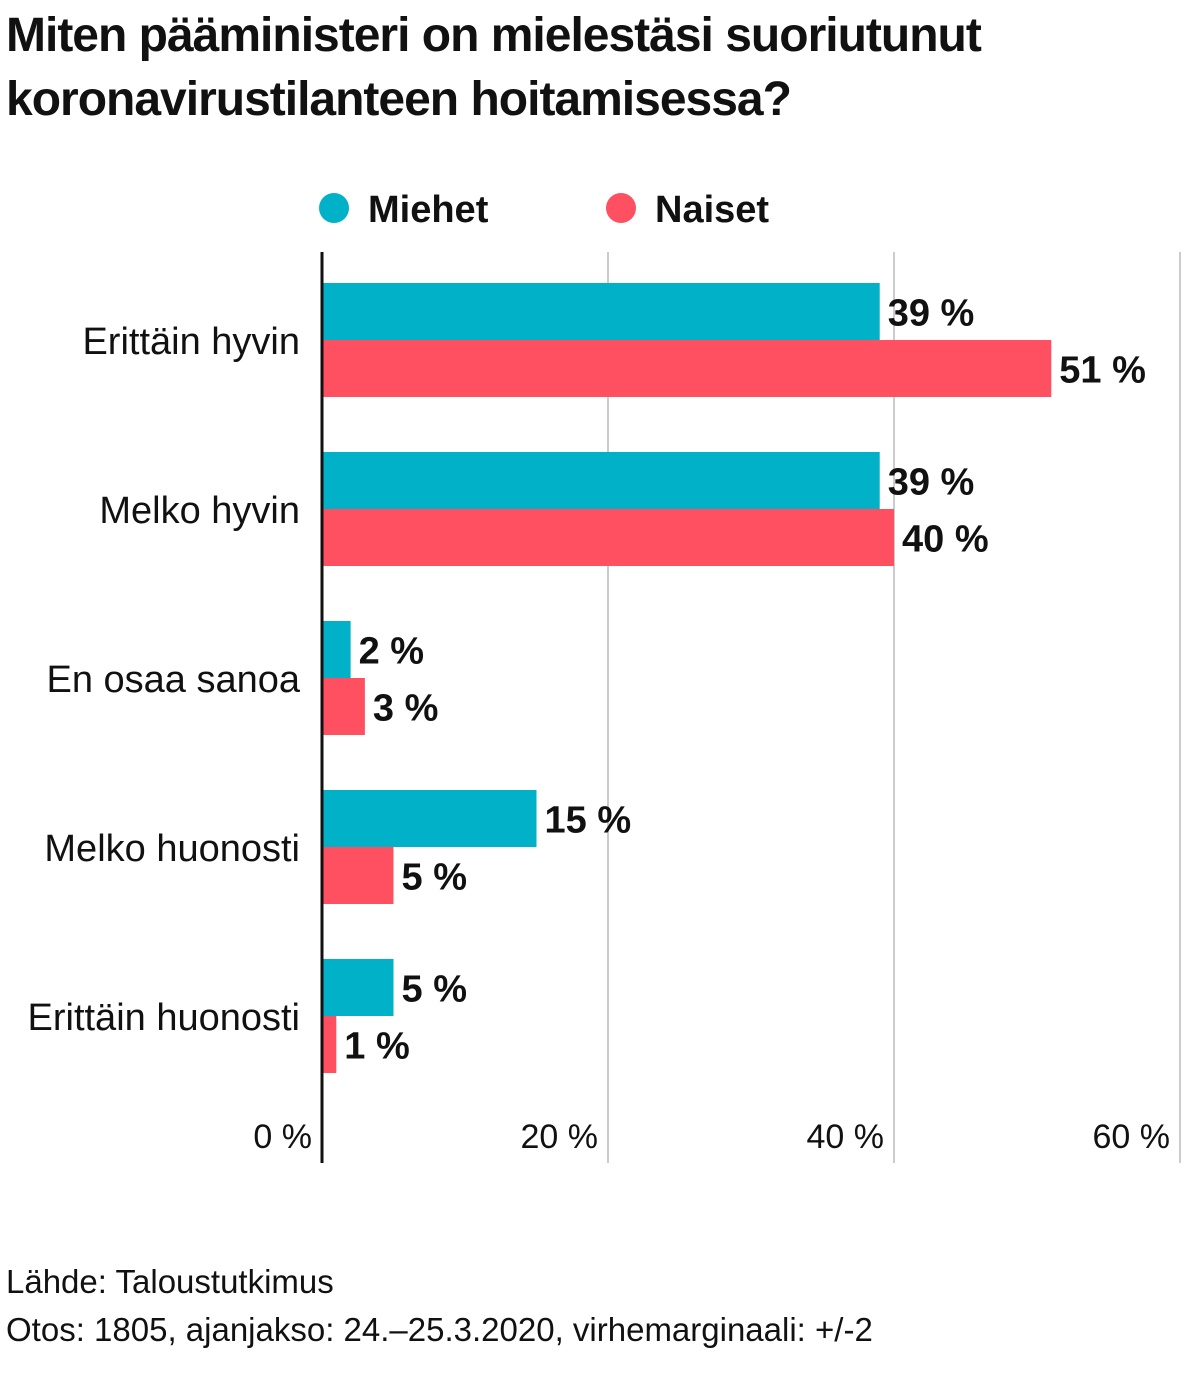 This screenshot has height=1383, width=1199. What do you see at coordinates (560, 1137) in the screenshot?
I see `x-tick-label-20: 20 %` at bounding box center [560, 1137].